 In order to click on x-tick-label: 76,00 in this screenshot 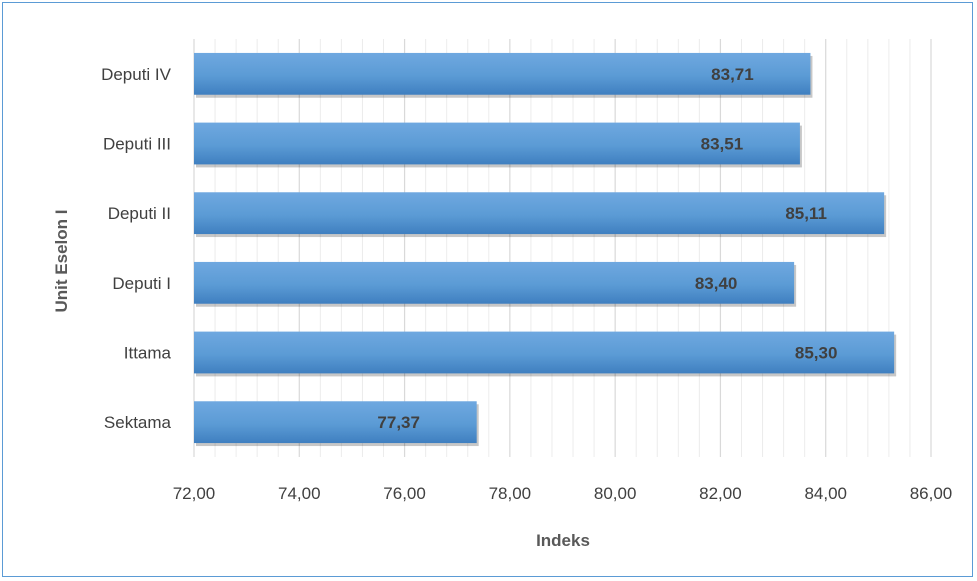, I will do `click(404, 493)`.